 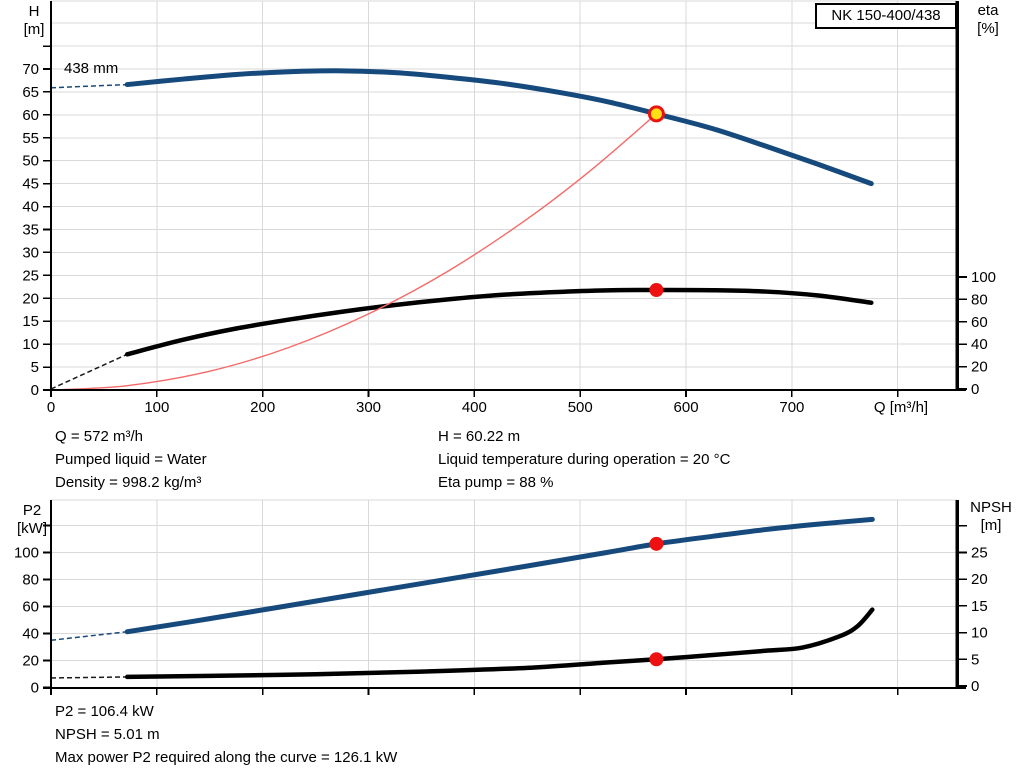 What do you see at coordinates (656, 289) in the screenshot?
I see `duty-point-eta` at bounding box center [656, 289].